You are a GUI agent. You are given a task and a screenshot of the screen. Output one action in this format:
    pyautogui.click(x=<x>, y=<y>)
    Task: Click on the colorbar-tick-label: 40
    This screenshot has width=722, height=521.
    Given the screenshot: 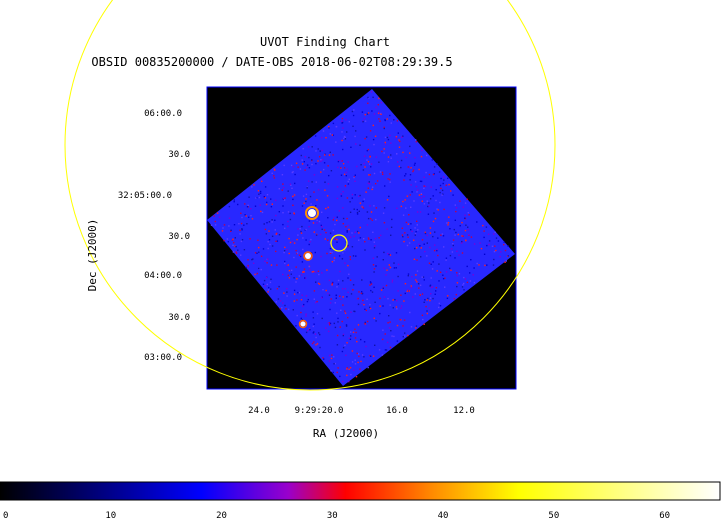 What is the action you would take?
    pyautogui.click(x=443, y=516)
    